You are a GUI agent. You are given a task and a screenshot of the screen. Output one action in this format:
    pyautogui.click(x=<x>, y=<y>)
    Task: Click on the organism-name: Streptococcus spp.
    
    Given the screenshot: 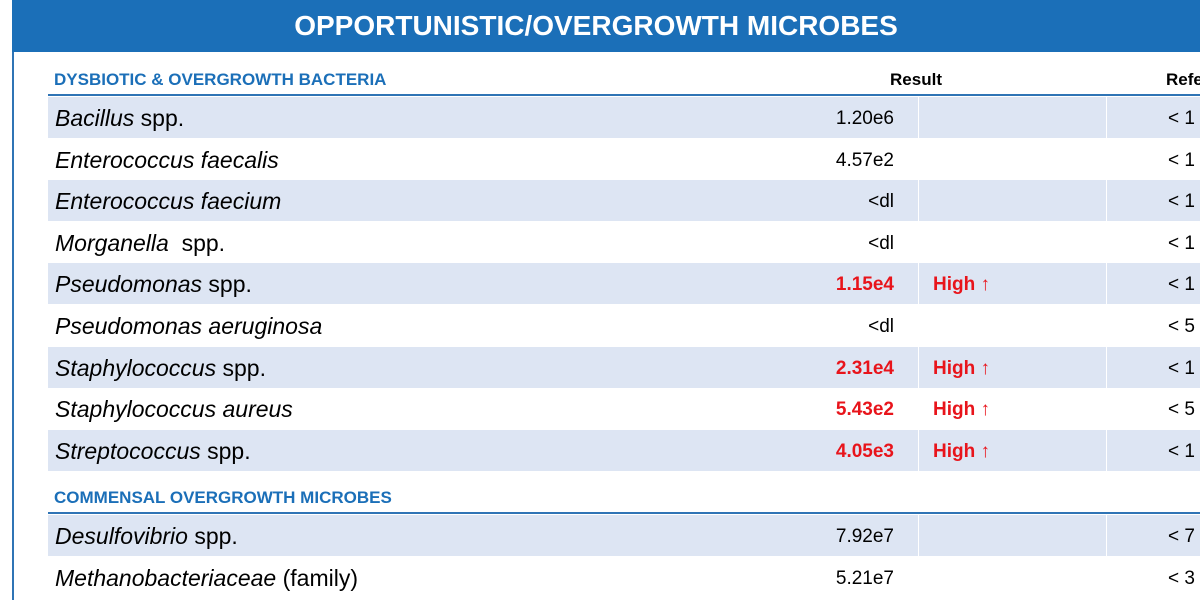 What is the action you would take?
    pyautogui.click(x=153, y=451)
    